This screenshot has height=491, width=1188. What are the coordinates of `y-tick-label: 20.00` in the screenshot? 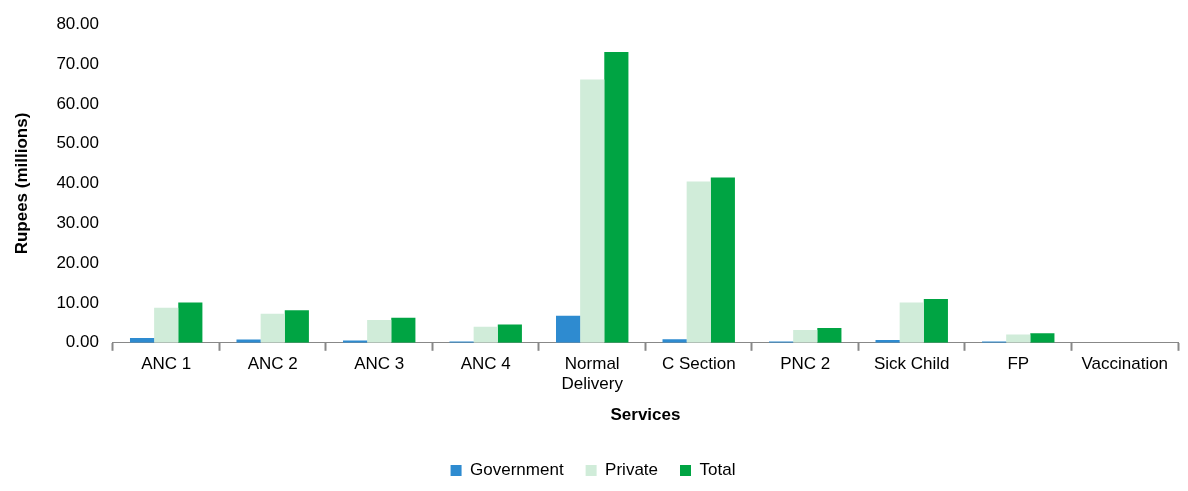 It's located at (77, 262).